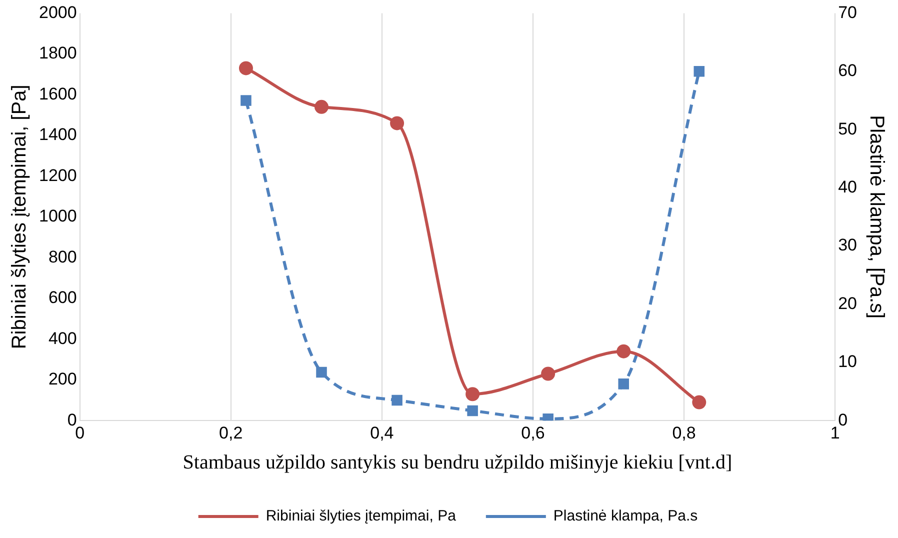 This screenshot has width=898, height=538. Describe the element at coordinates (62, 379) in the screenshot. I see `y-tick-label: 200` at that location.